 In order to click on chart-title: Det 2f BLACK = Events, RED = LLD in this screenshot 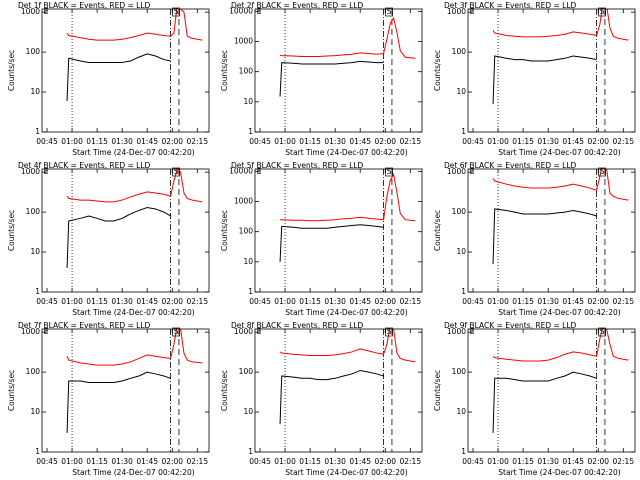, I will do `click(297, 5)`.